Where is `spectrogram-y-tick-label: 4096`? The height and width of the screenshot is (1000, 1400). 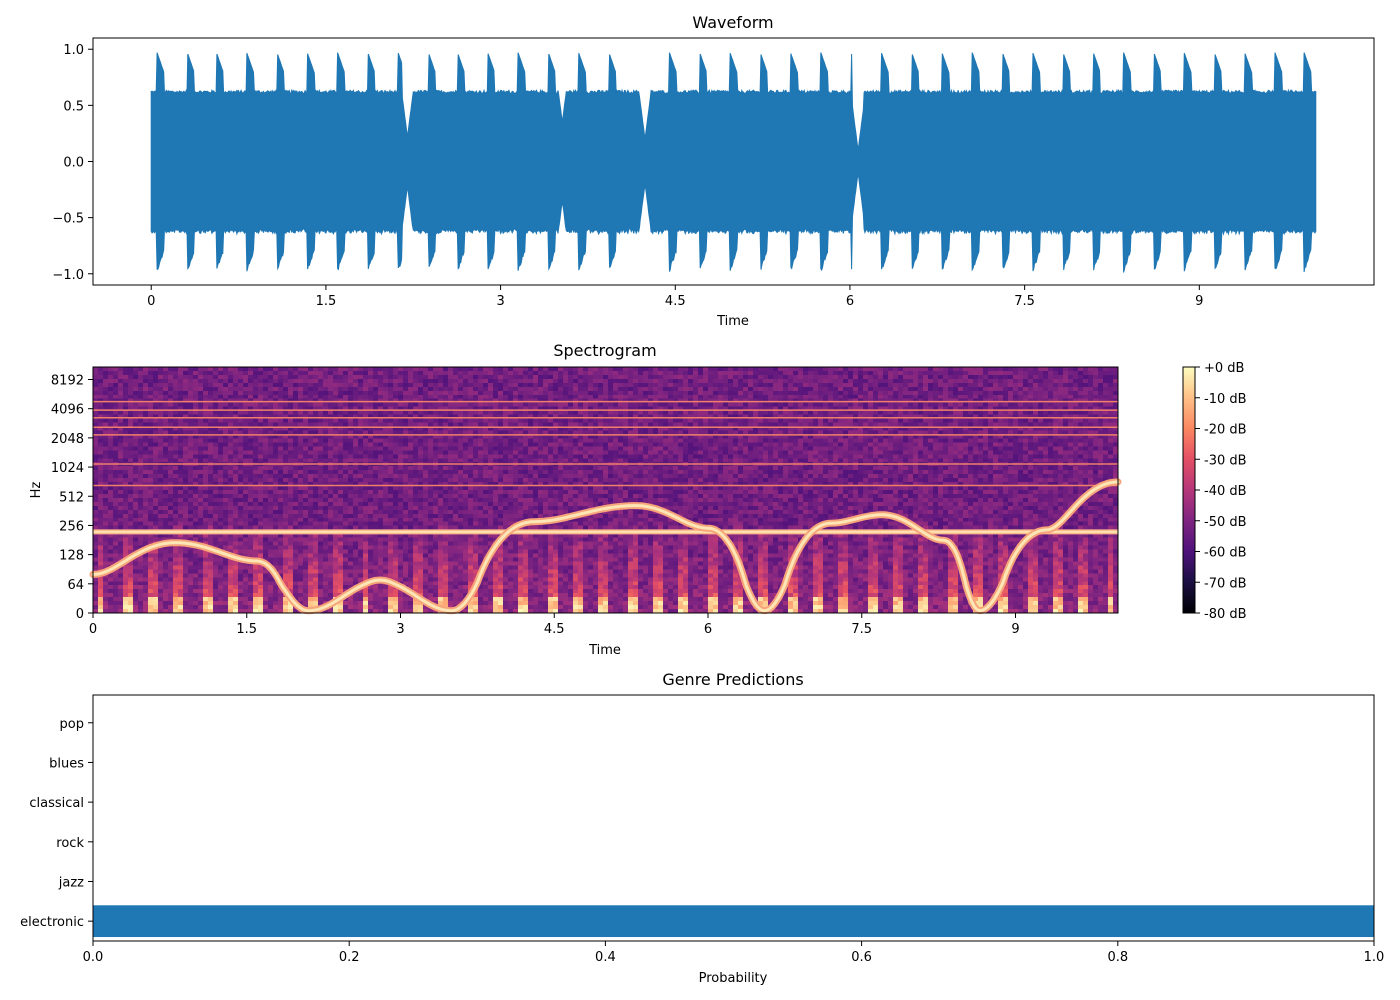 spectrogram-y-tick-label: 4096 is located at coordinates (67, 410).